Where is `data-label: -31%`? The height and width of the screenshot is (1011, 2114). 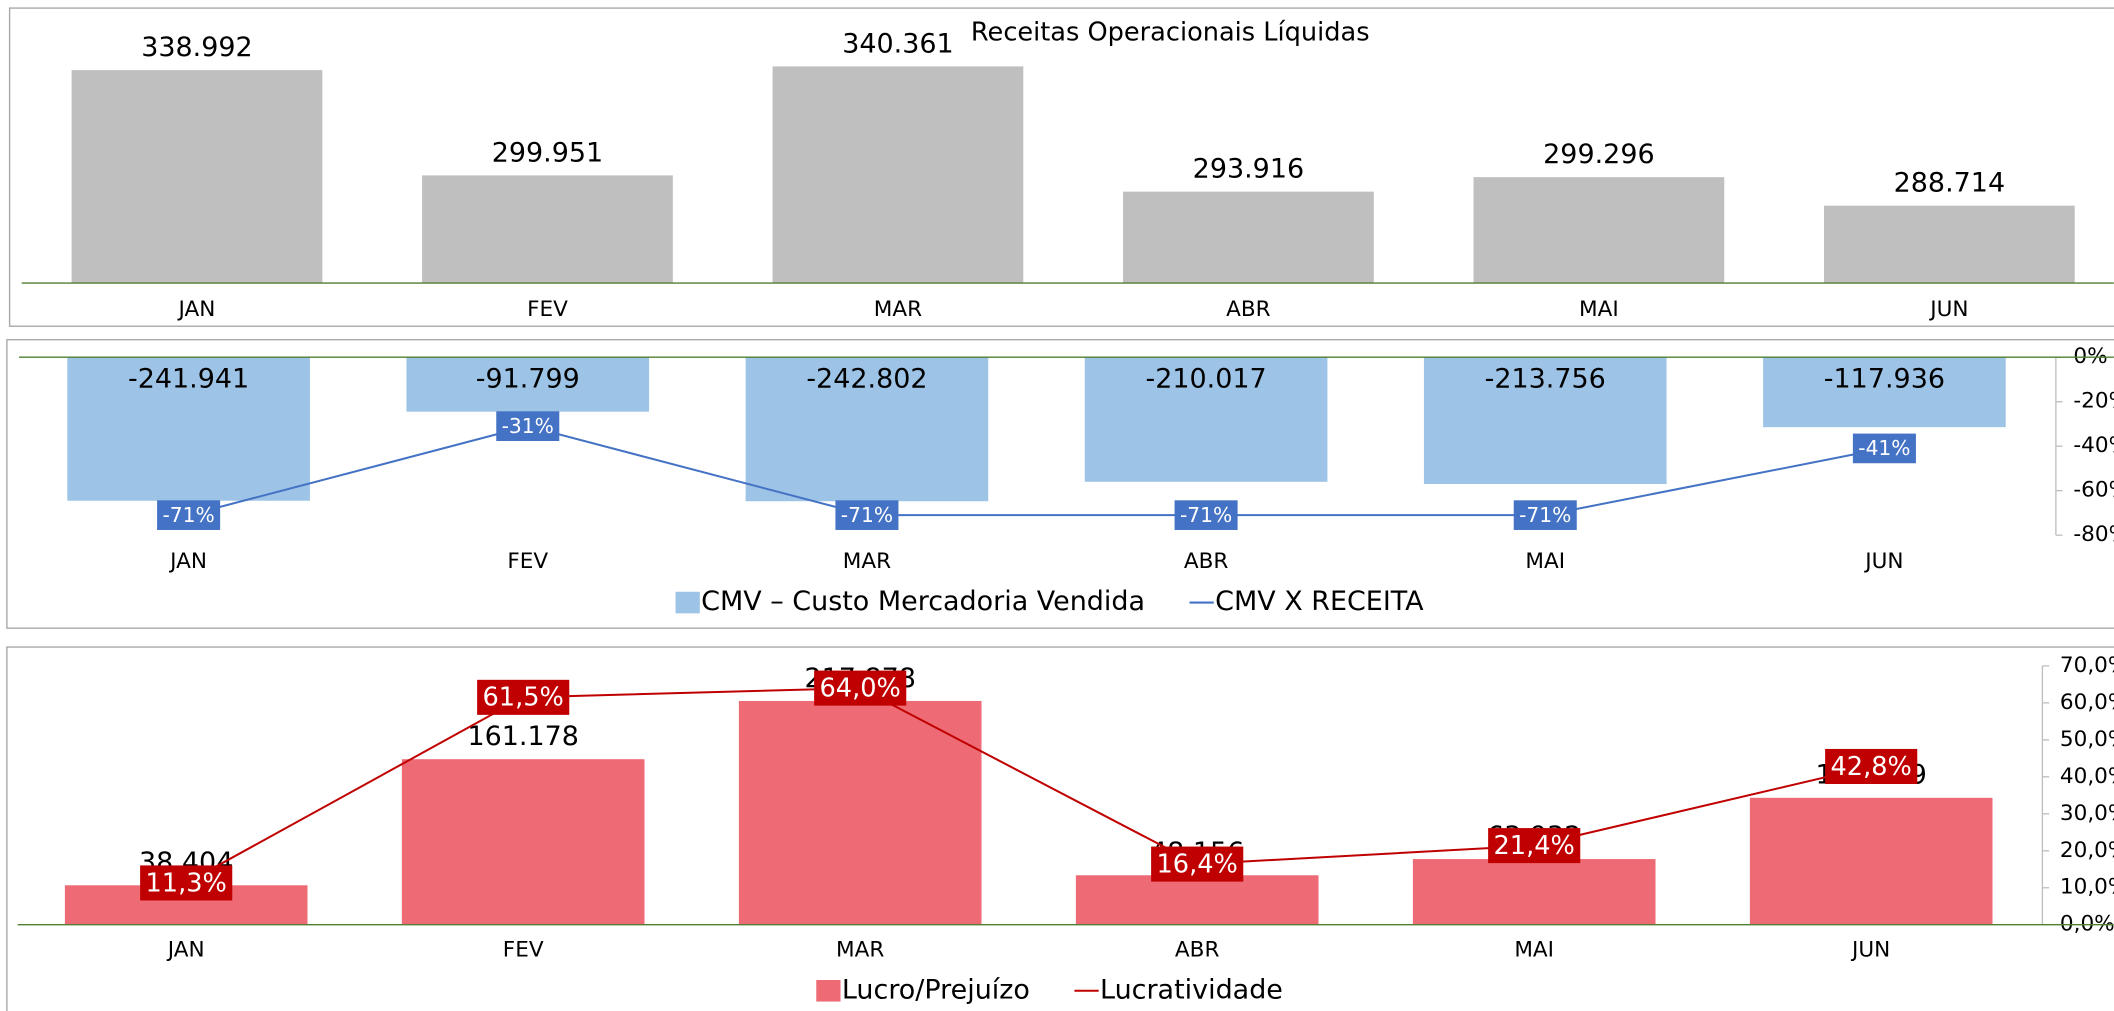 data-label: -31% is located at coordinates (528, 426).